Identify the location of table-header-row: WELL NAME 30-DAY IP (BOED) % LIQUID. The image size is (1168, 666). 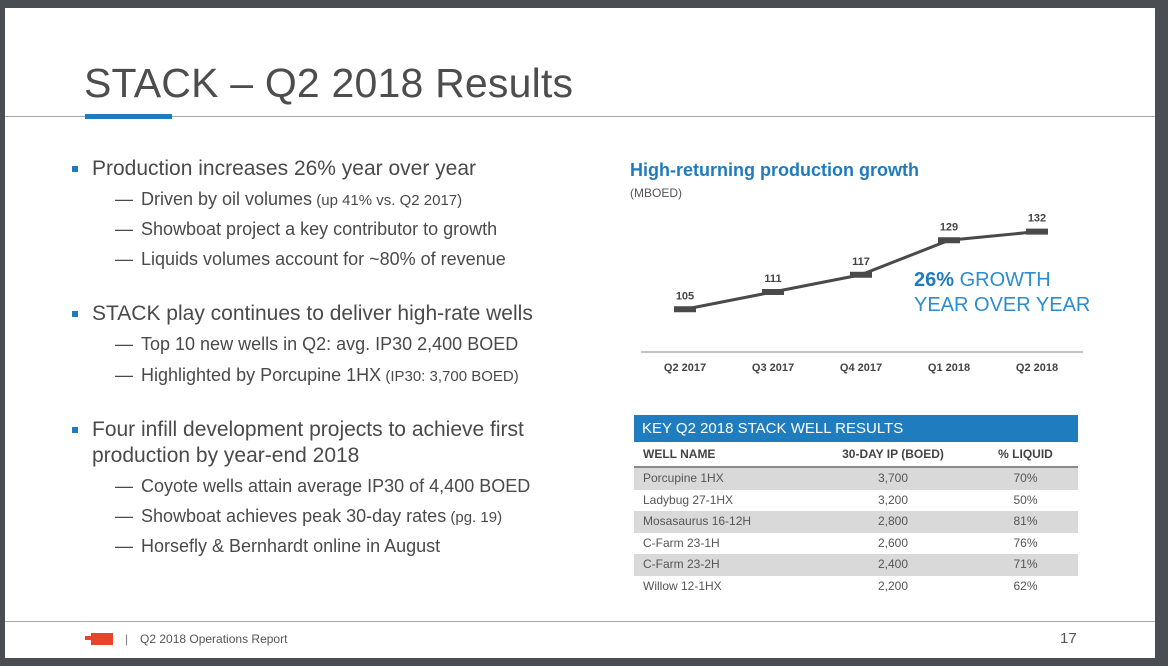
(856, 455).